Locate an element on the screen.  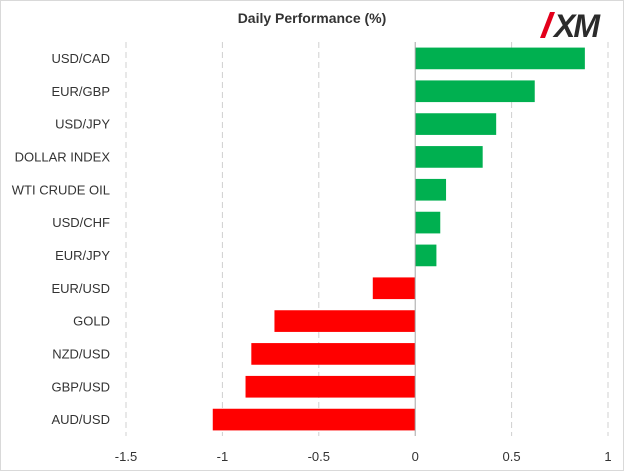
chart-title: Daily Performance (%) is located at coordinates (312, 18).